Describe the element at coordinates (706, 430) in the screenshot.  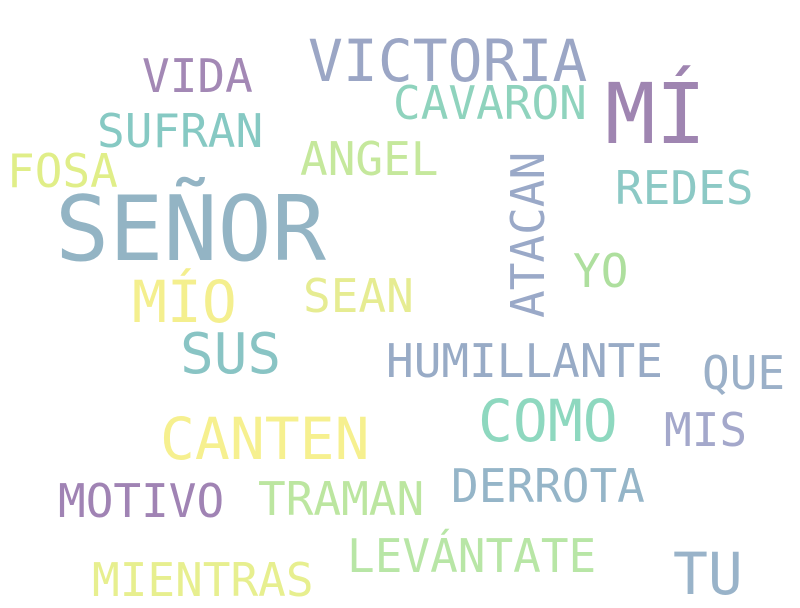
I see `word-mis: MIS` at that location.